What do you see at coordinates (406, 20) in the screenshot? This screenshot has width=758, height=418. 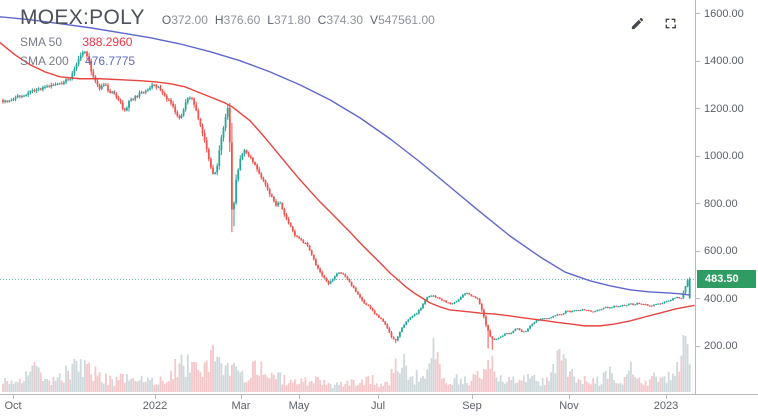 I see `volume-value: 547561.00` at bounding box center [406, 20].